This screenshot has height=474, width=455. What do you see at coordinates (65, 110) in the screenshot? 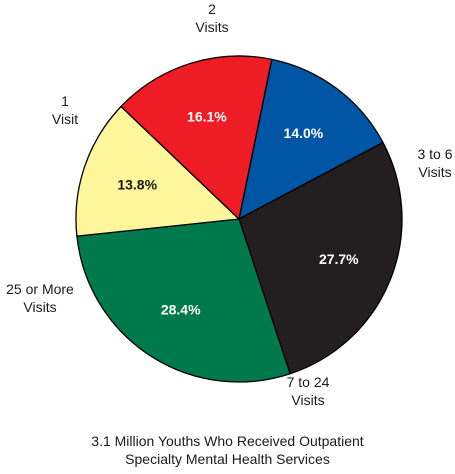
I see `slice-category-label-4: 1 Visit` at bounding box center [65, 110].